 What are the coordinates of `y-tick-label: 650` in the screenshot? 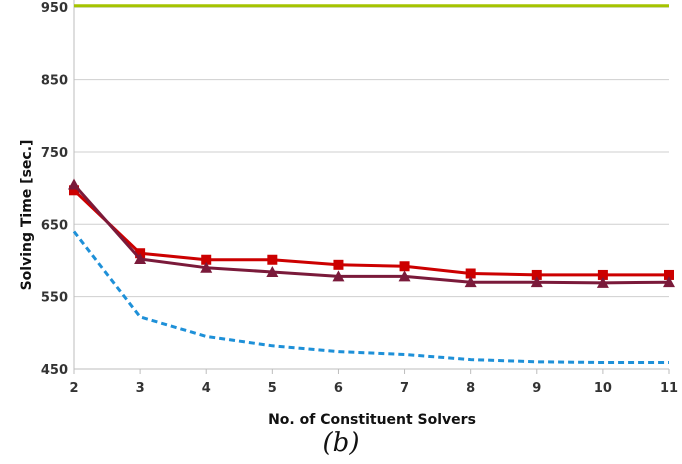 It's located at (54, 225).